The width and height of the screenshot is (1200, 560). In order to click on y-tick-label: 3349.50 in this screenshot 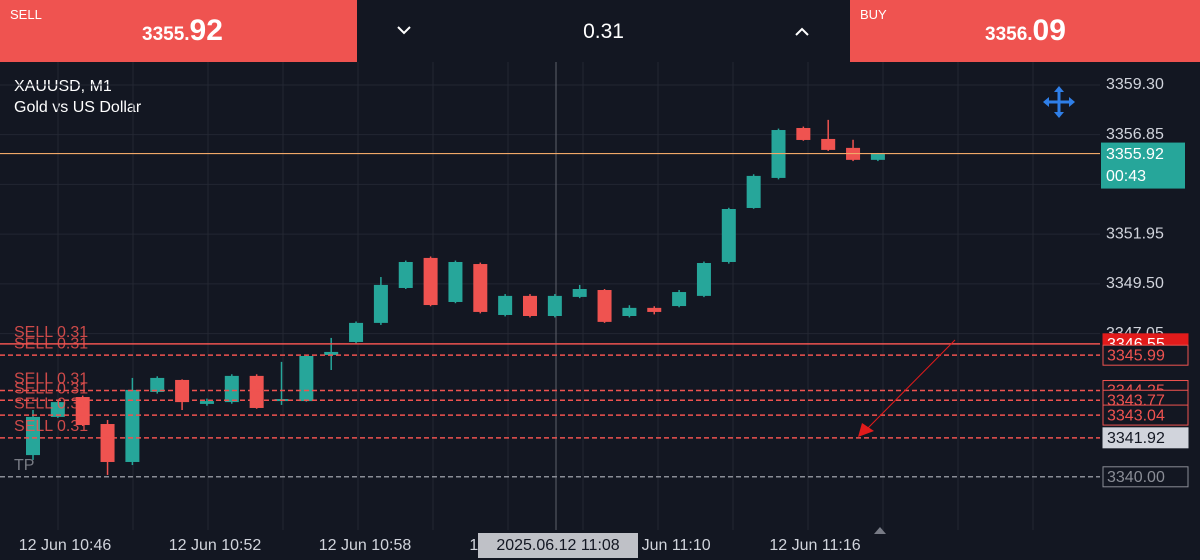, I will do `click(1135, 283)`.